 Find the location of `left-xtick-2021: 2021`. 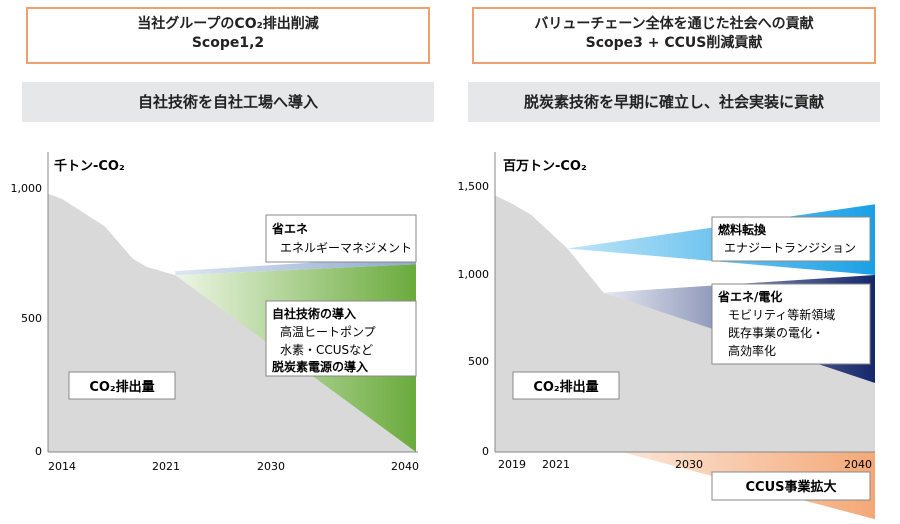

left-xtick-2021: 2021 is located at coordinates (166, 466).